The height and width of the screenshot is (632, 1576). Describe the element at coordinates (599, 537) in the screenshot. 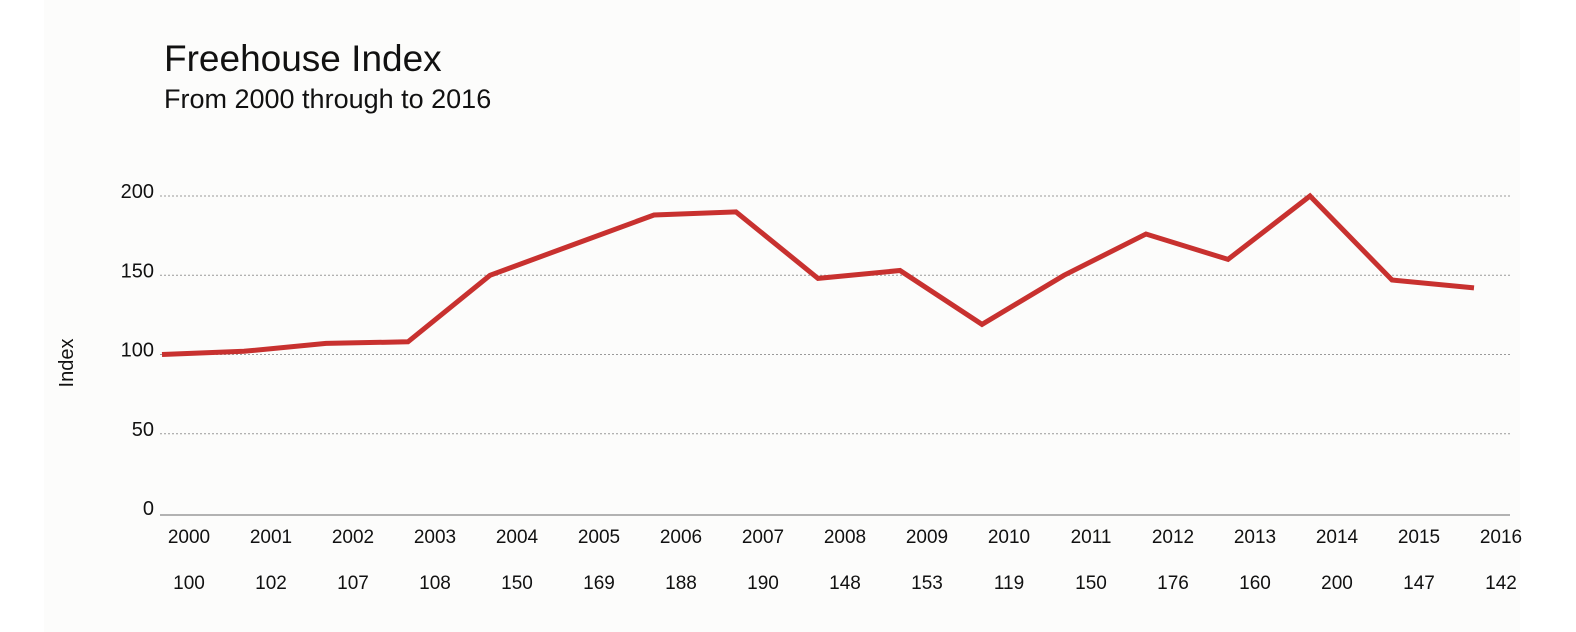

I see `x-tick-label: 2005` at that location.